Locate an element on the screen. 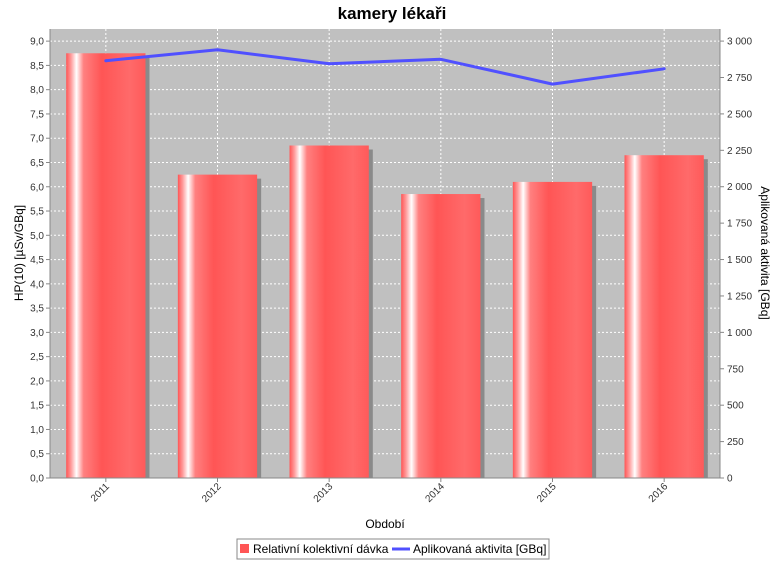  y-tick-label: 2,5 is located at coordinates (37, 357).